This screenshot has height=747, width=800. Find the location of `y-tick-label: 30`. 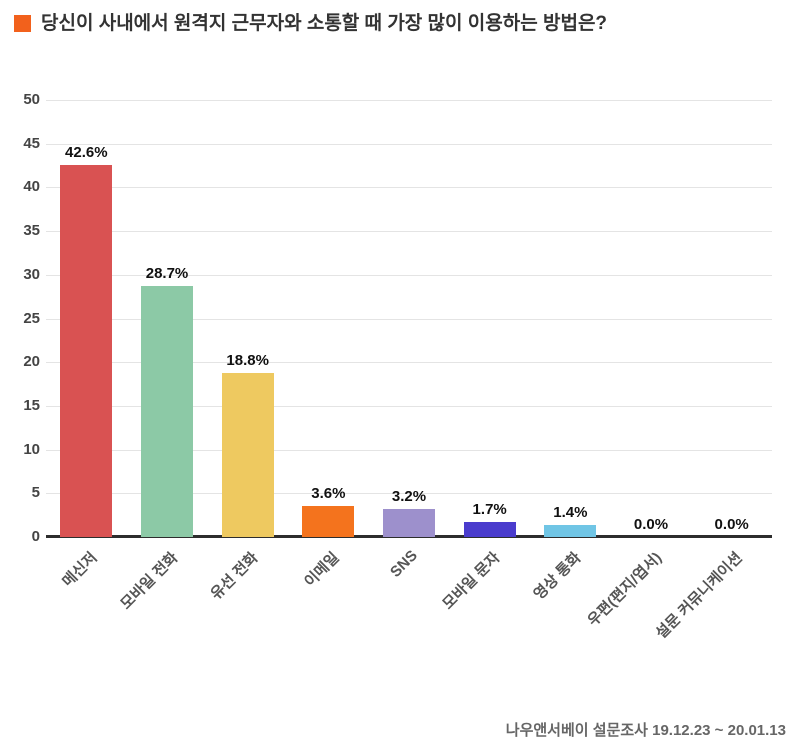

y-tick-label: 30 is located at coordinates (31, 274).